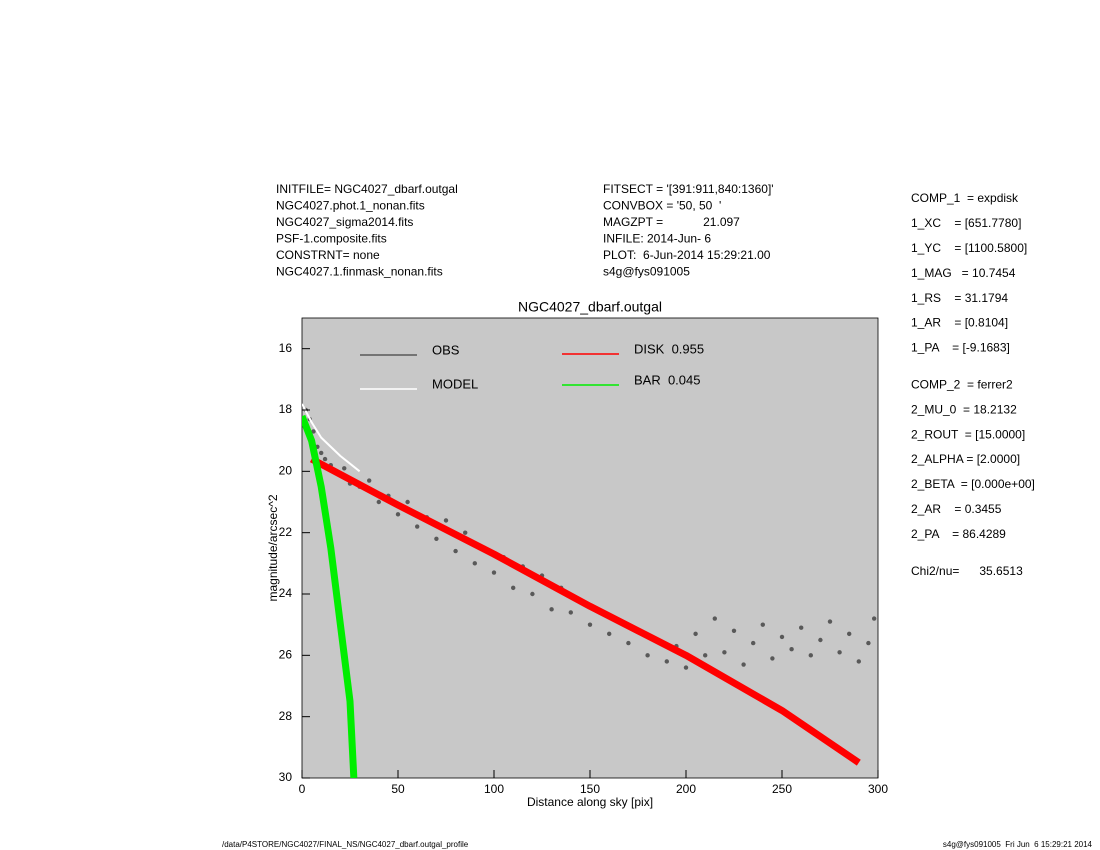 This screenshot has width=1100, height=850. What do you see at coordinates (667, 379) in the screenshot?
I see `legend-label: BAR 0.045` at bounding box center [667, 379].